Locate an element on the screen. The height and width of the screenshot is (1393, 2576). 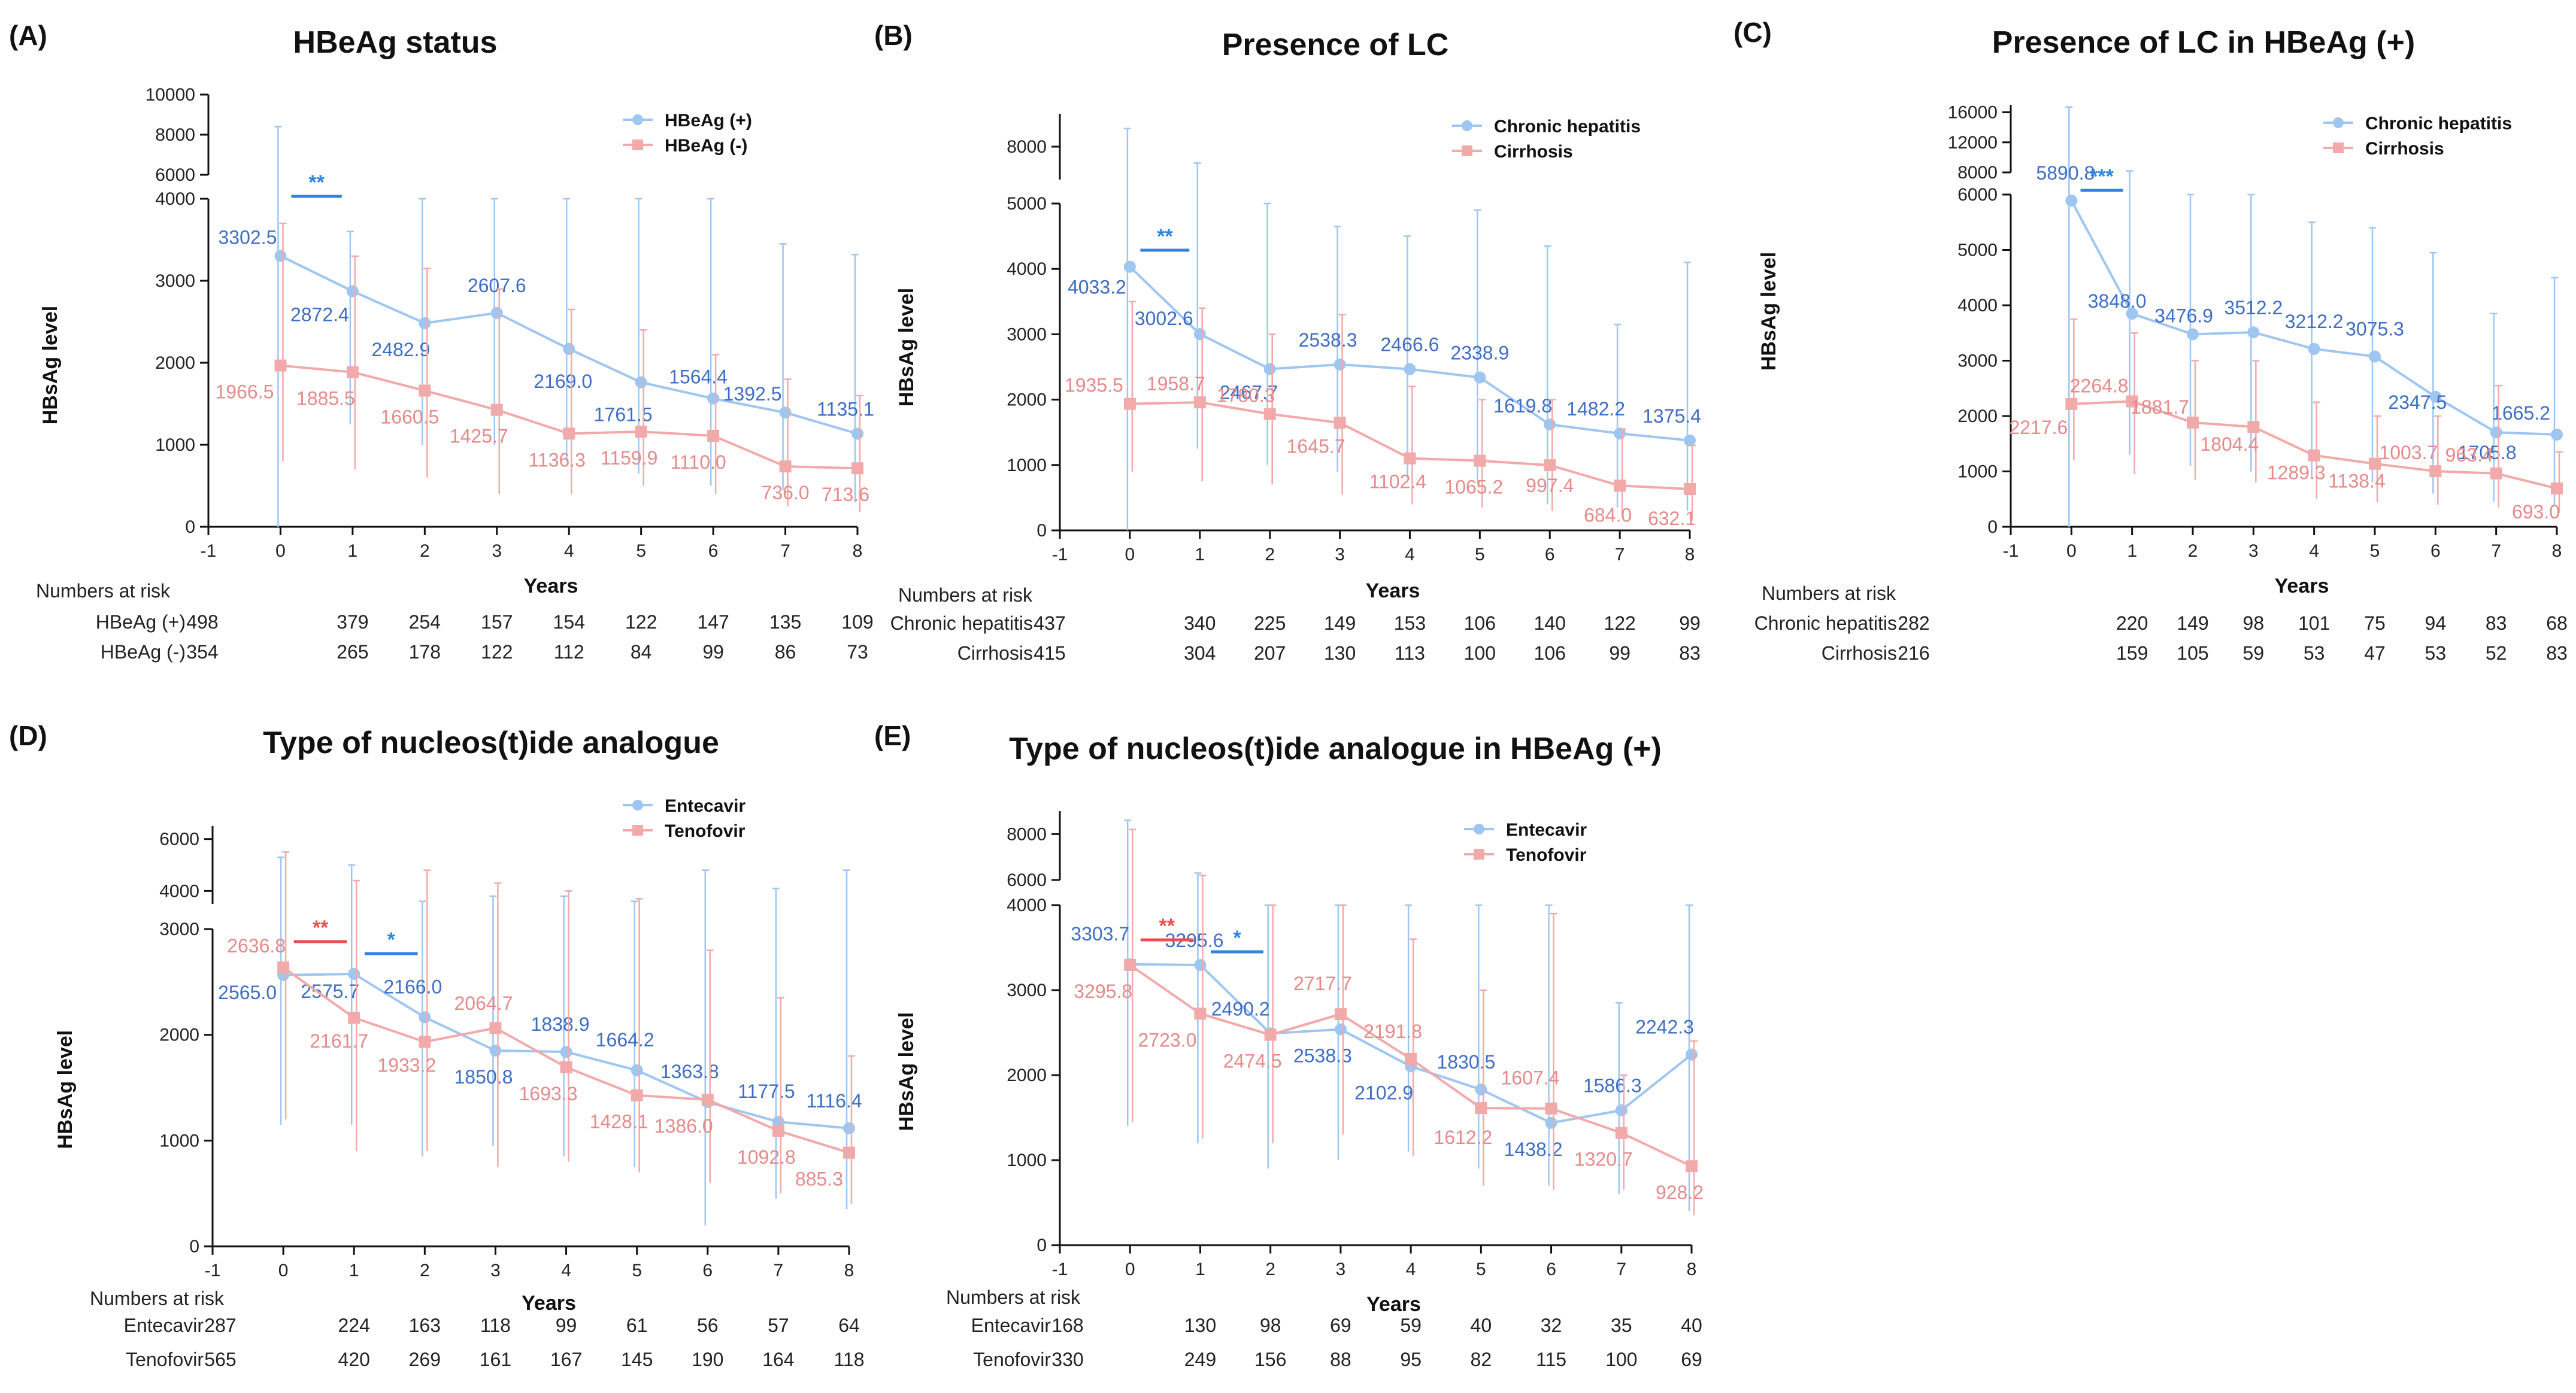
risk-value: 154 is located at coordinates (569, 622).